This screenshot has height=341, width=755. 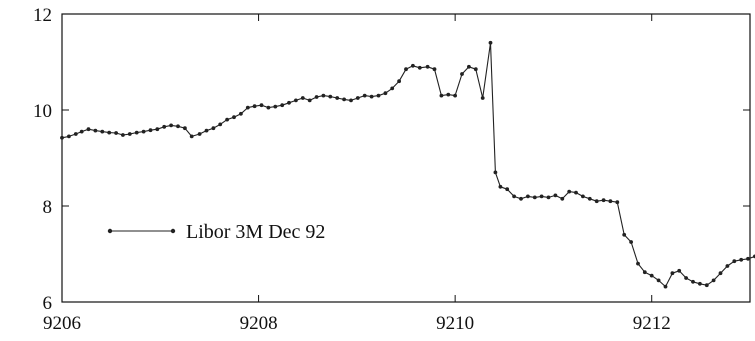 I want to click on y-tick-label: 6, so click(x=48, y=303).